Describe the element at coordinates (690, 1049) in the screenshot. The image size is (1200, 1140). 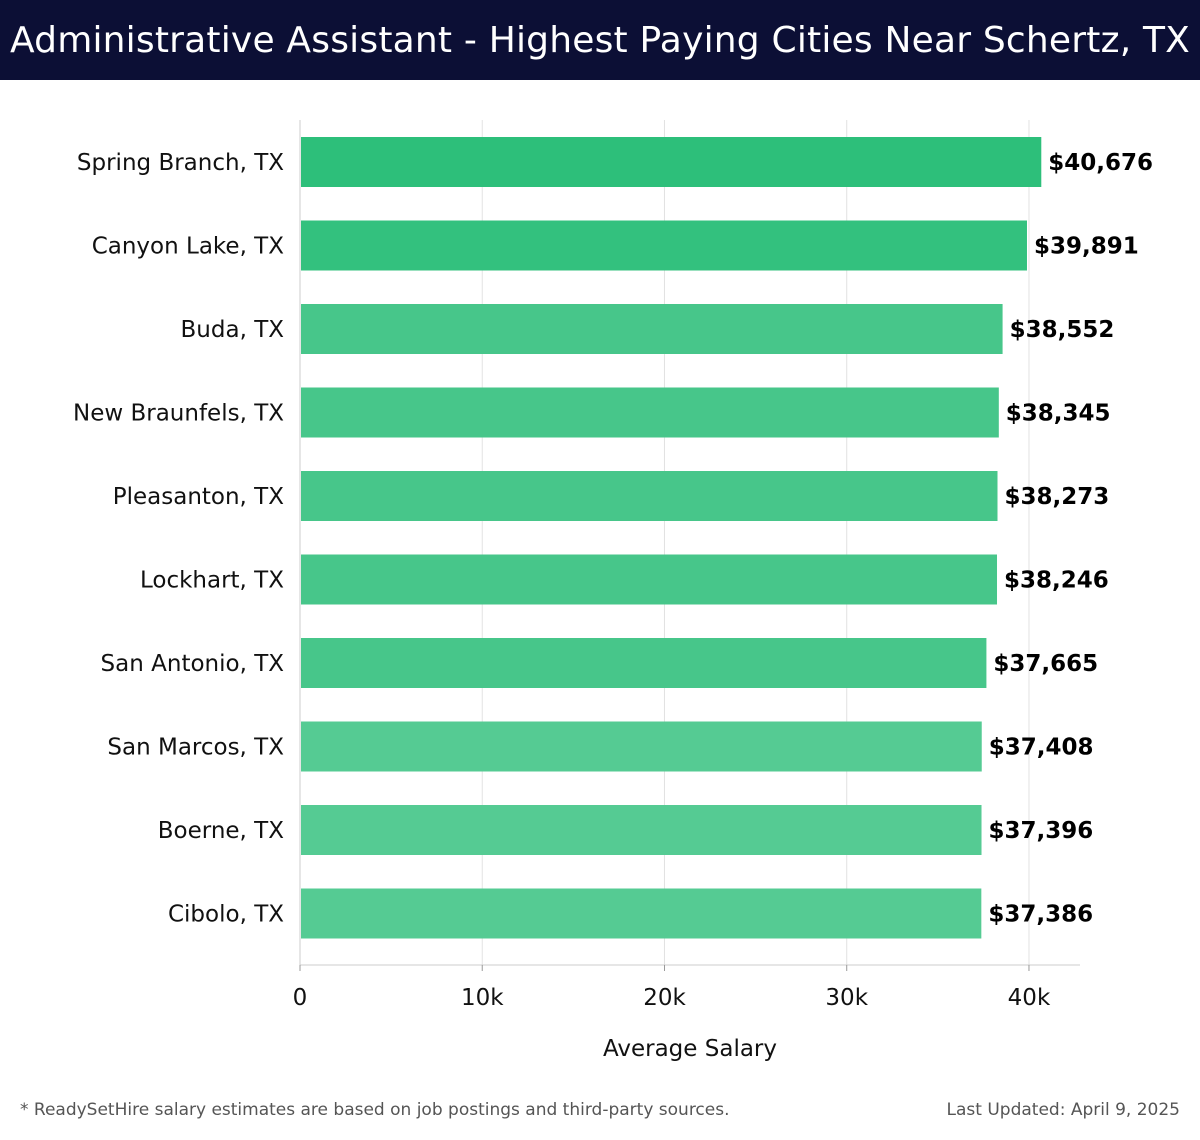
I see `x-axis-title: Average Salary` at that location.